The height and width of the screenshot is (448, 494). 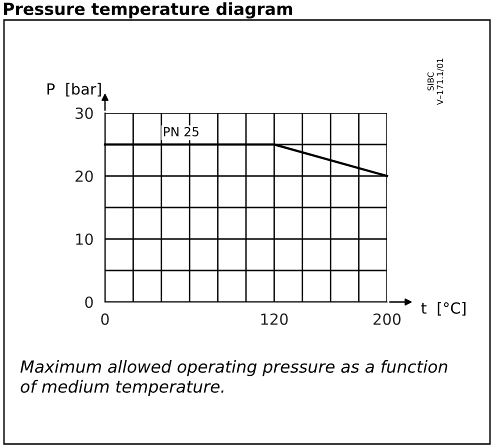 I want to click on y-axis-title: P [bar], so click(x=74, y=89).